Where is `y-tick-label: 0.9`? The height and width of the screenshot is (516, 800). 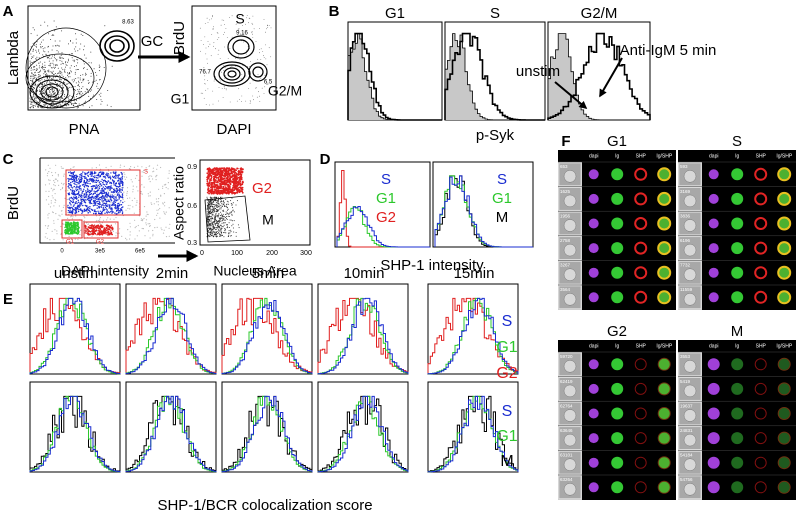
y-tick-label: 0.9 is located at coordinates (192, 167).